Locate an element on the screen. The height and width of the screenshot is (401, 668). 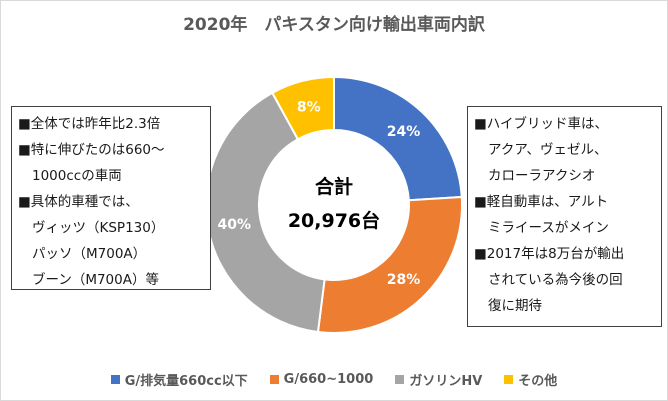
note-left-line-2: ■特に伸びたのは660～ is located at coordinates (91, 150).